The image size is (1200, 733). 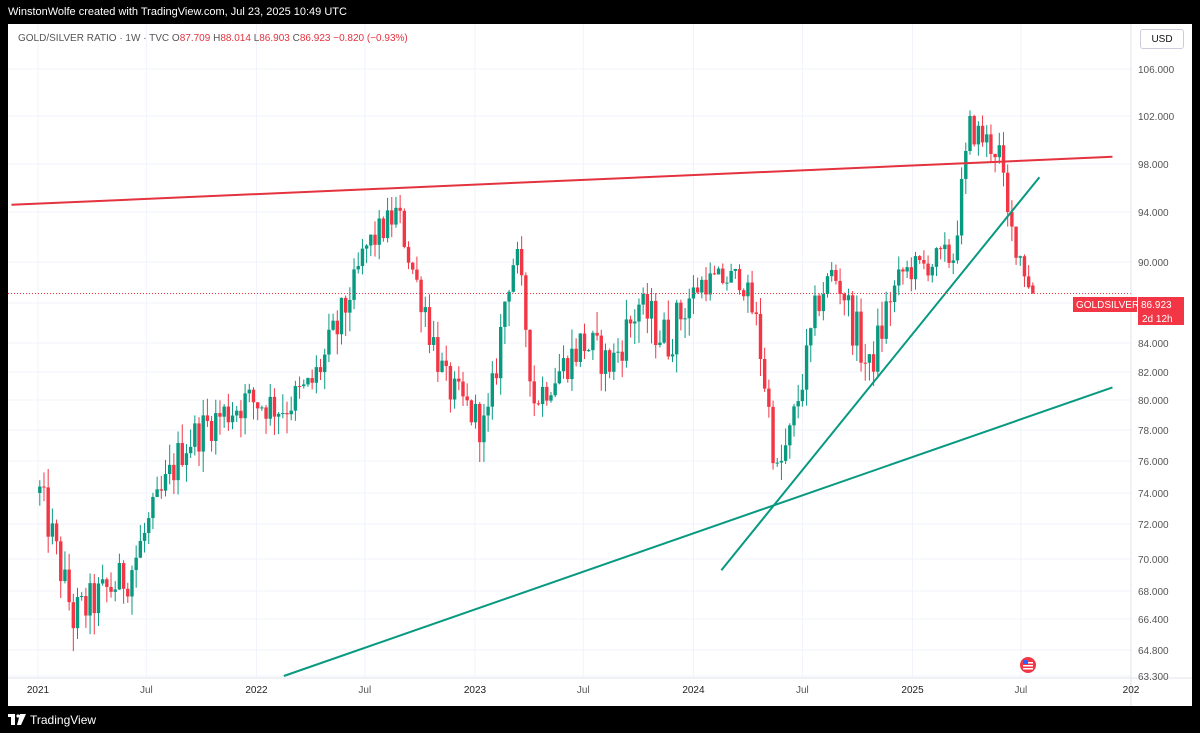 What do you see at coordinates (1107, 305) in the screenshot?
I see `price-tag-symbol: GOLDSILVER` at bounding box center [1107, 305].